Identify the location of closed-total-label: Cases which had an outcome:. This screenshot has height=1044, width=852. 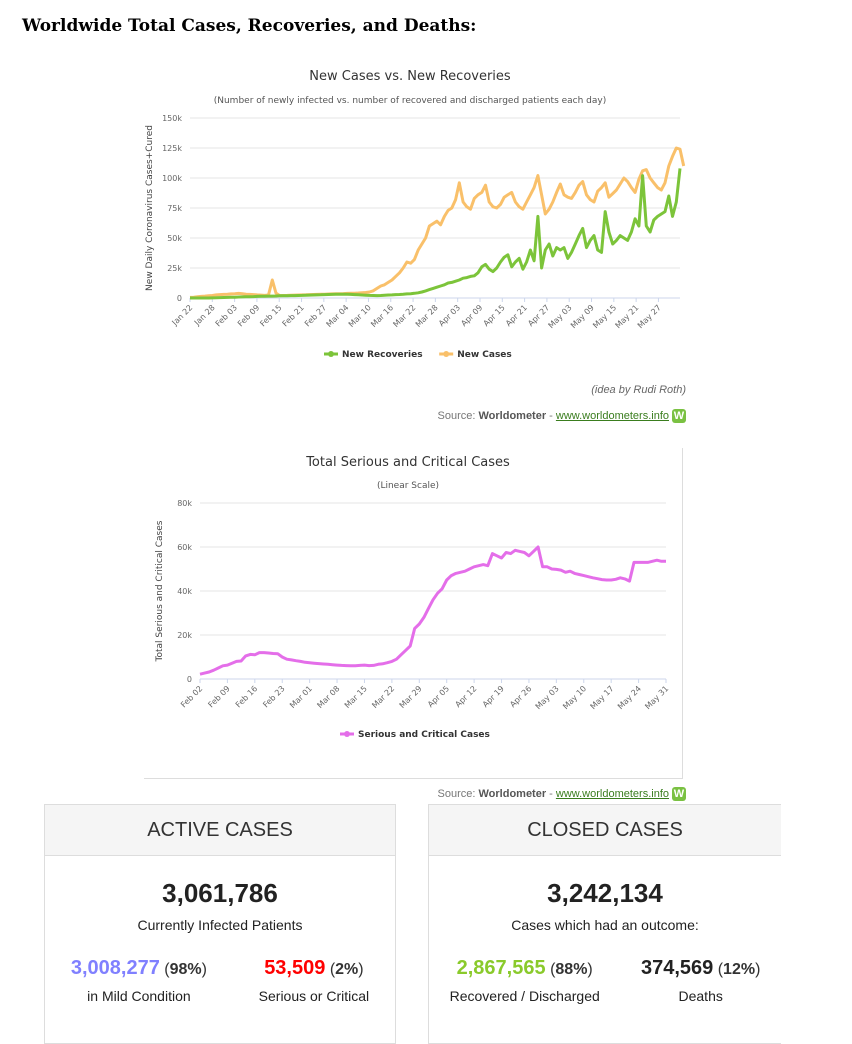
(605, 925).